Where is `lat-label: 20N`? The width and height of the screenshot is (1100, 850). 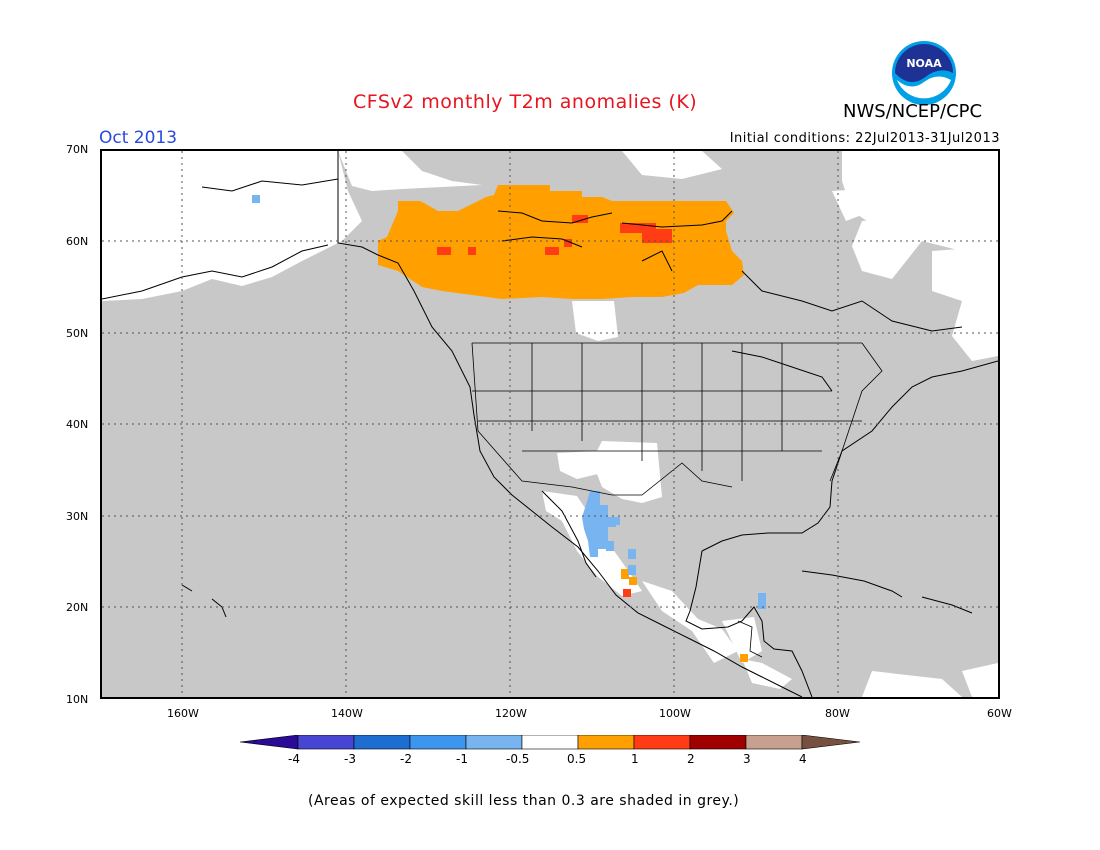
lat-label: 20N is located at coordinates (77, 607).